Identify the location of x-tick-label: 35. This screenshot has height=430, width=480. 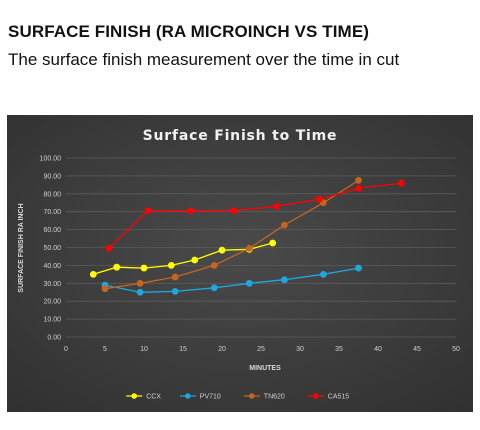
(339, 349).